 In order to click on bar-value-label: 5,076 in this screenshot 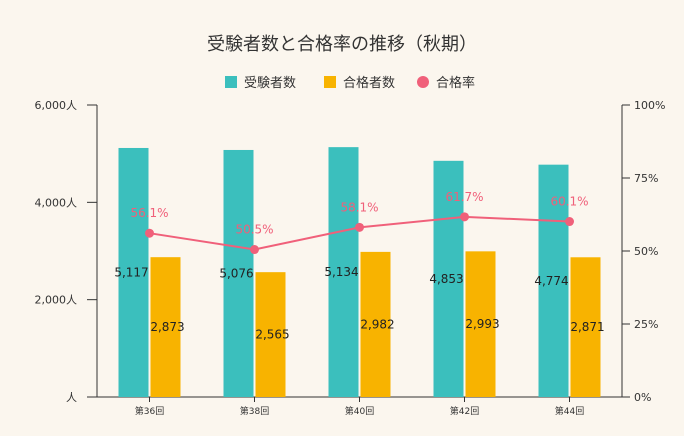, I will do `click(236, 273)`.